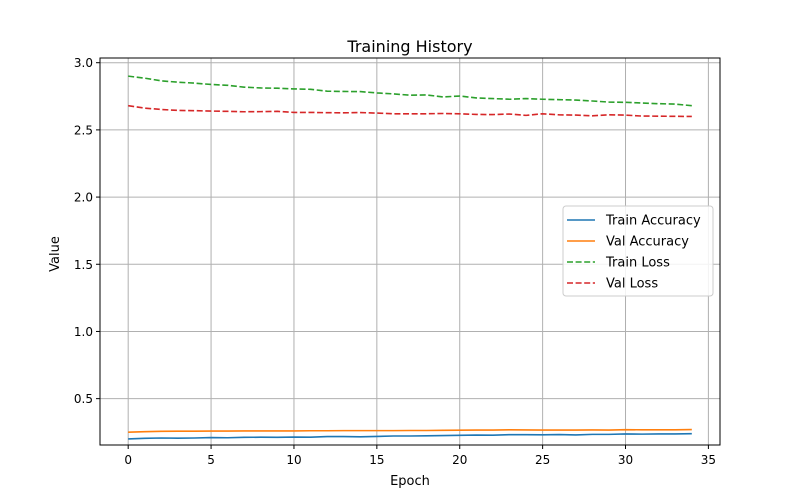 This screenshot has height=504, width=800. I want to click on legend-label: Val Accuracy, so click(647, 242).